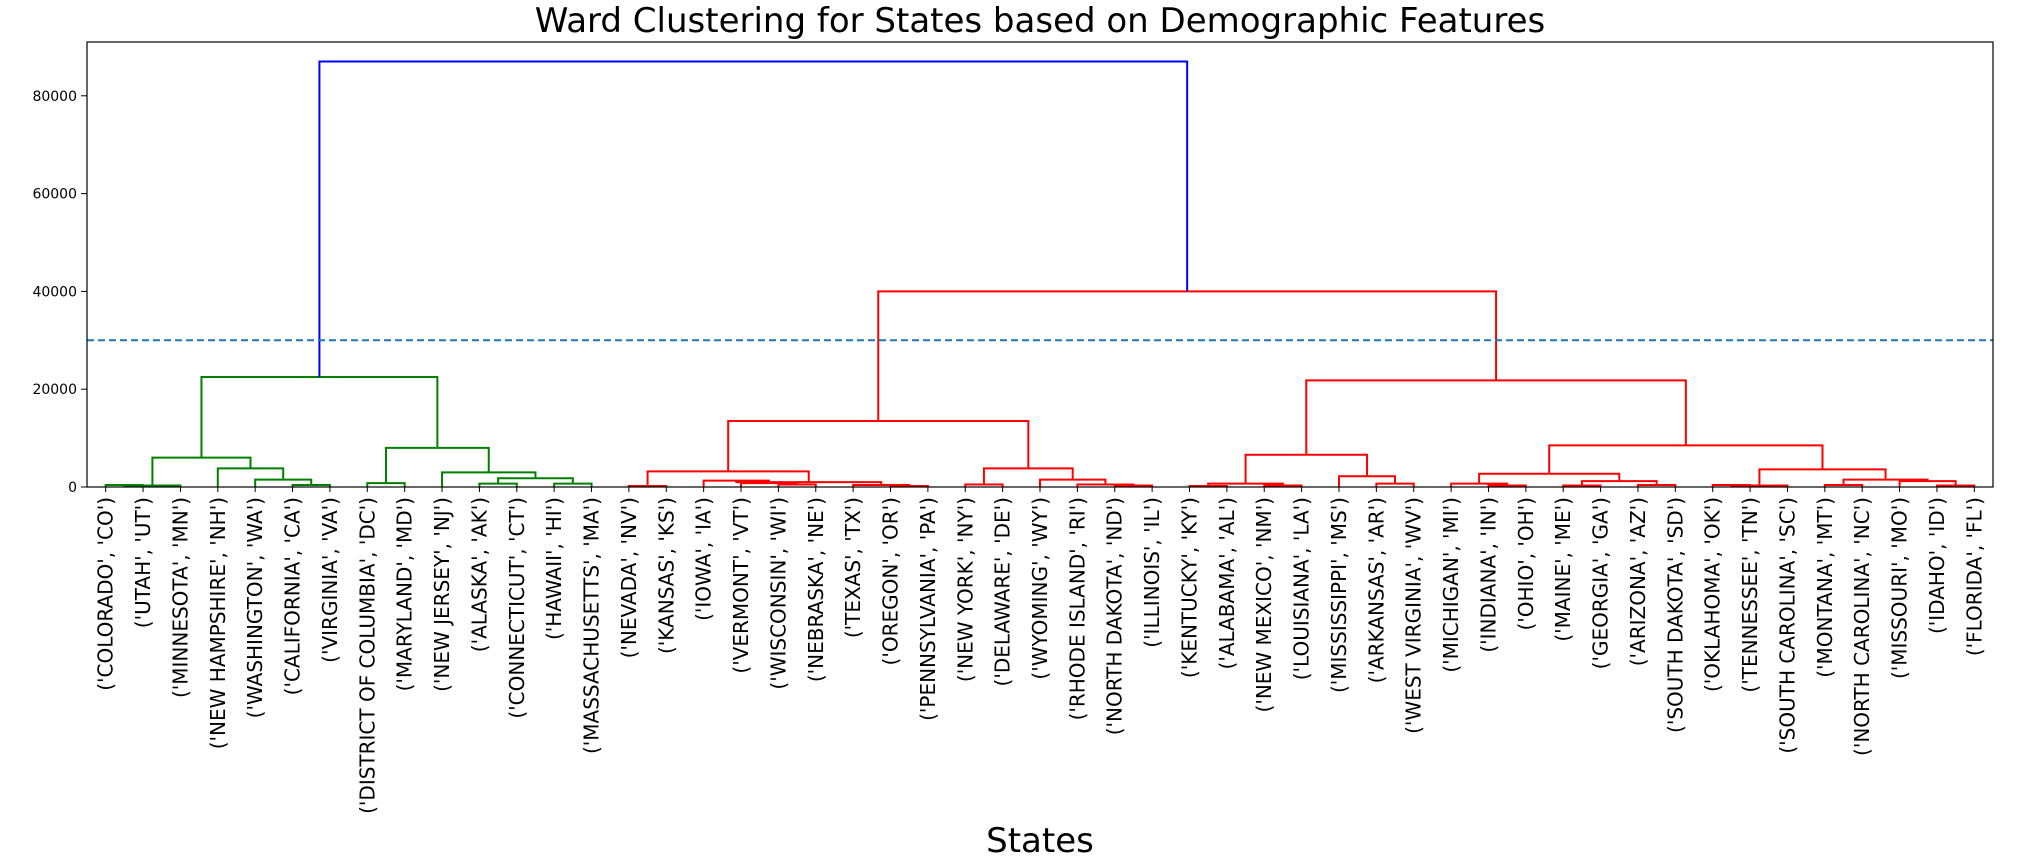 This screenshot has height=864, width=2018. I want to click on y-axis: 0 20000 40000 60000 80000, so click(59, 292).